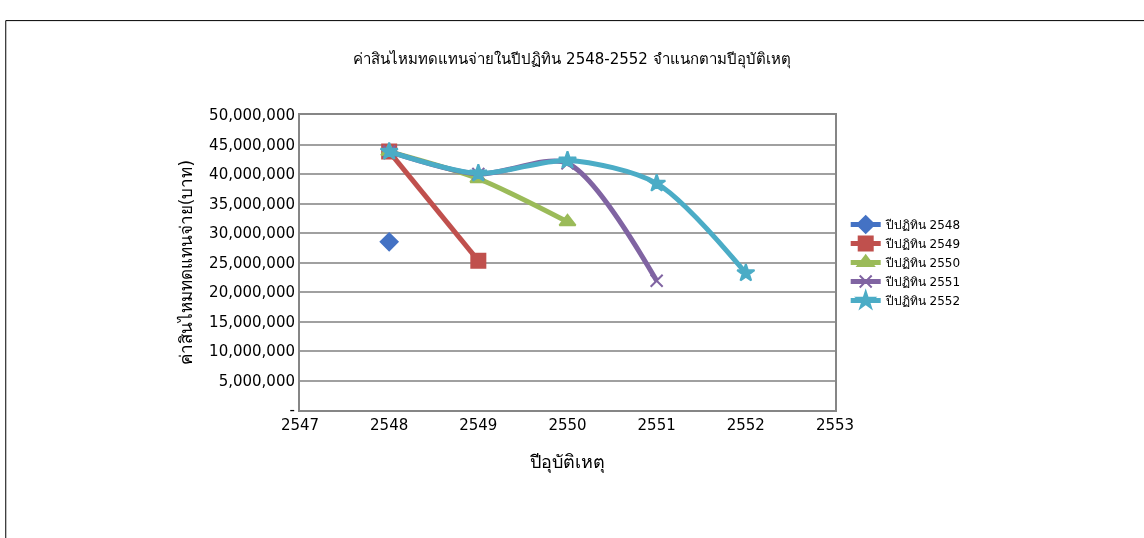 The width and height of the screenshot is (1144, 538). I want to click on x-tick-label: 2547, so click(300, 425).